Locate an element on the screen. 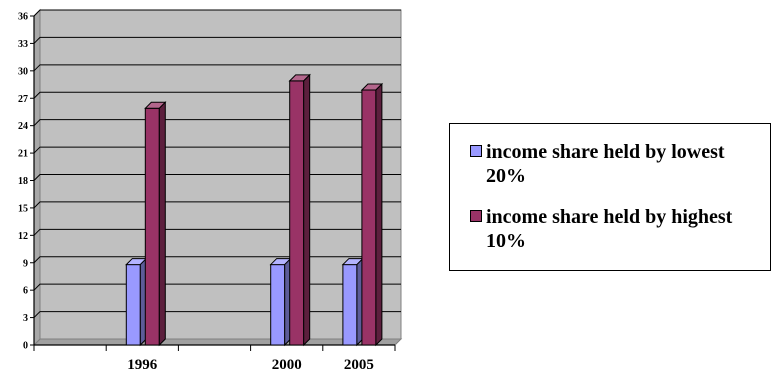 The height and width of the screenshot is (378, 772). bar-lowest-2005 is located at coordinates (353, 302).